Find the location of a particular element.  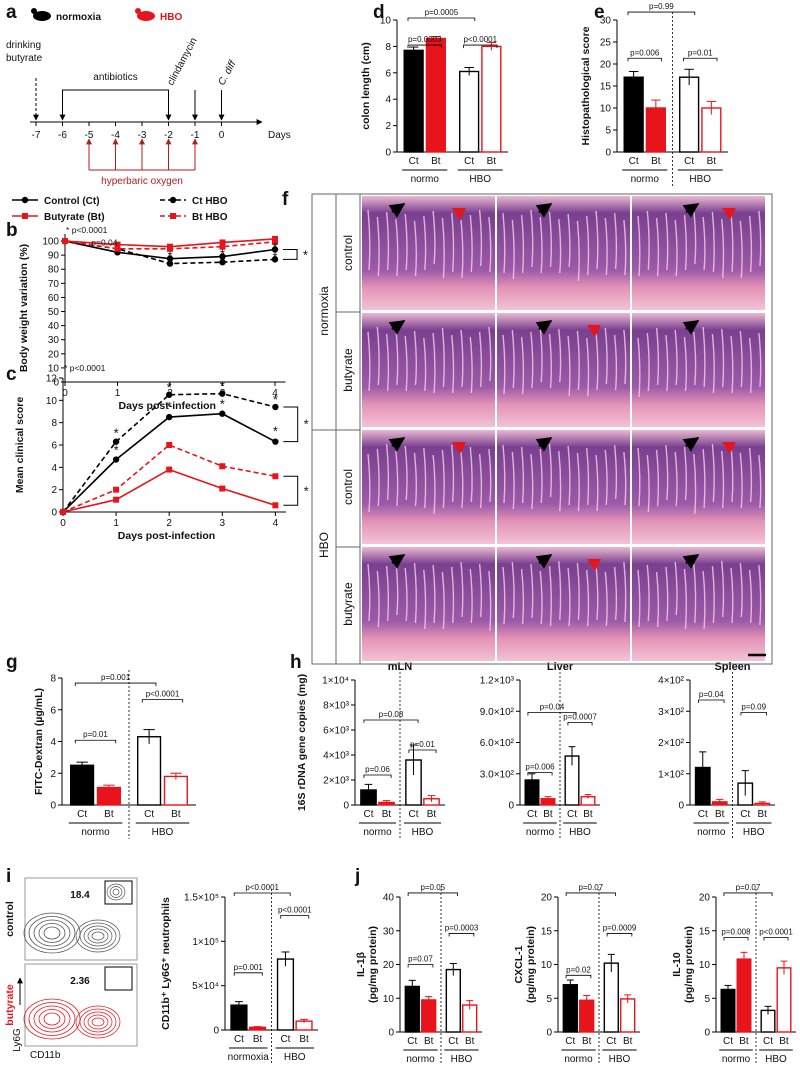

y-tick-label: 40 is located at coordinates (389, 898).